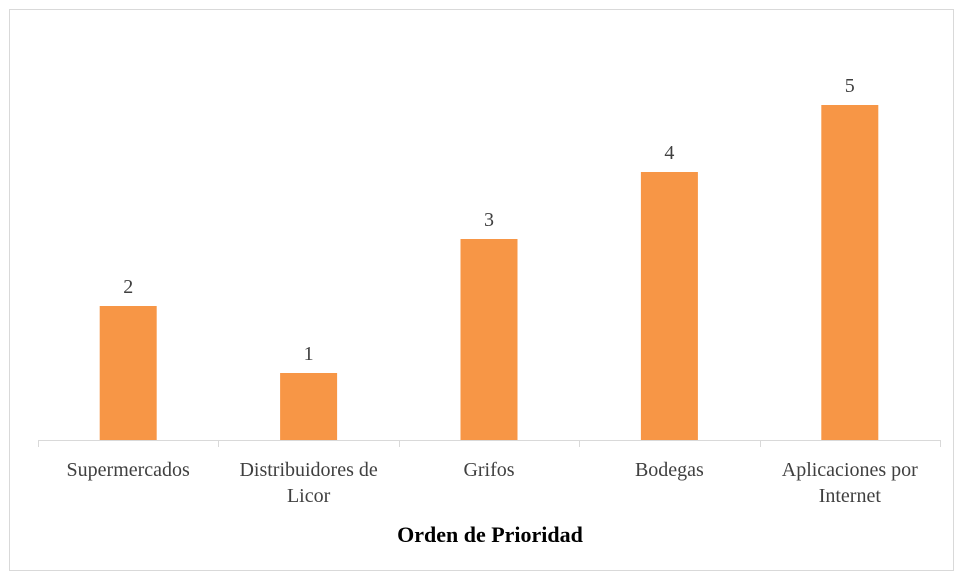 This screenshot has width=962, height=579. What do you see at coordinates (128, 287) in the screenshot?
I see `data-label: 2` at bounding box center [128, 287].